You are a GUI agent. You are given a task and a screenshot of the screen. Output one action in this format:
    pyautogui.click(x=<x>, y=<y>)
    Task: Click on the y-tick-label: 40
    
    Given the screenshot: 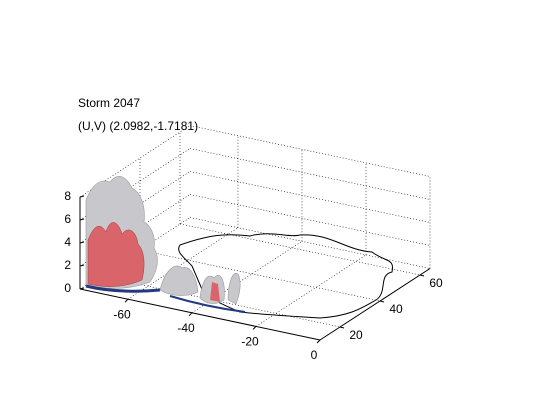 What is the action you would take?
    pyautogui.click(x=396, y=309)
    